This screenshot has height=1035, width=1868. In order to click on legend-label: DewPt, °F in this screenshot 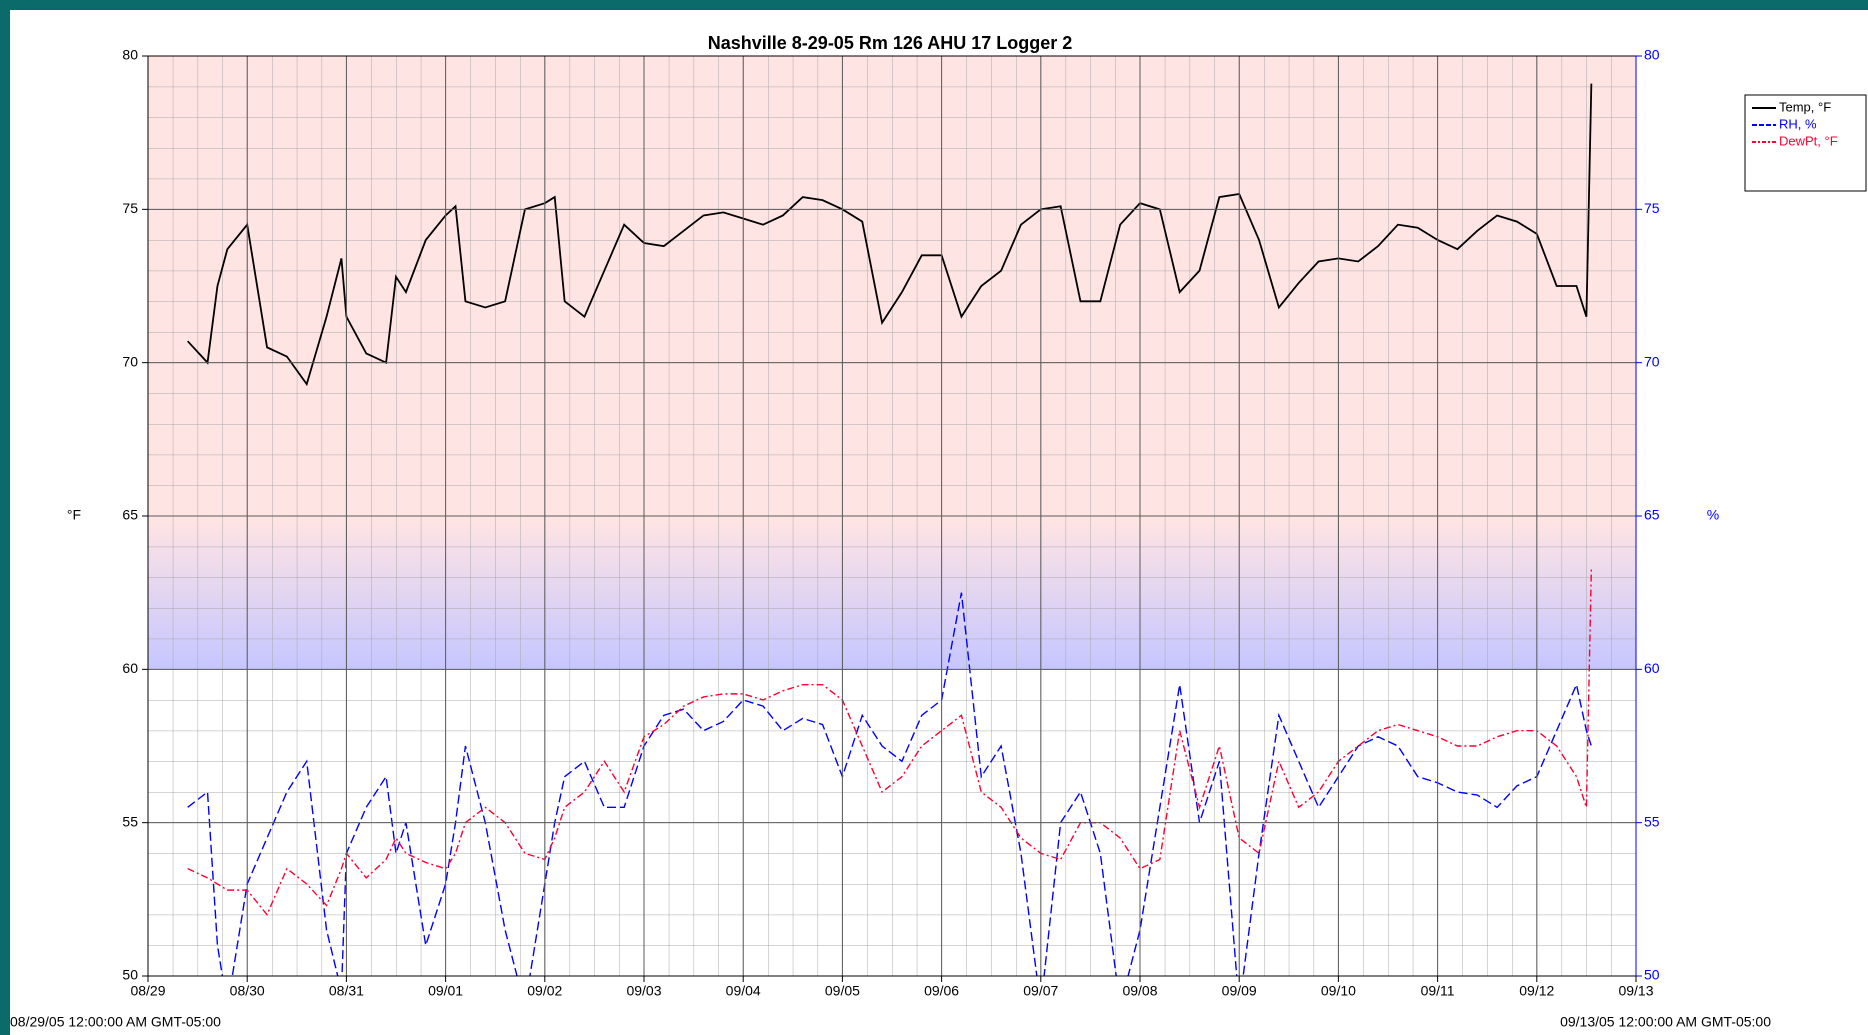, I will do `click(1808, 140)`.